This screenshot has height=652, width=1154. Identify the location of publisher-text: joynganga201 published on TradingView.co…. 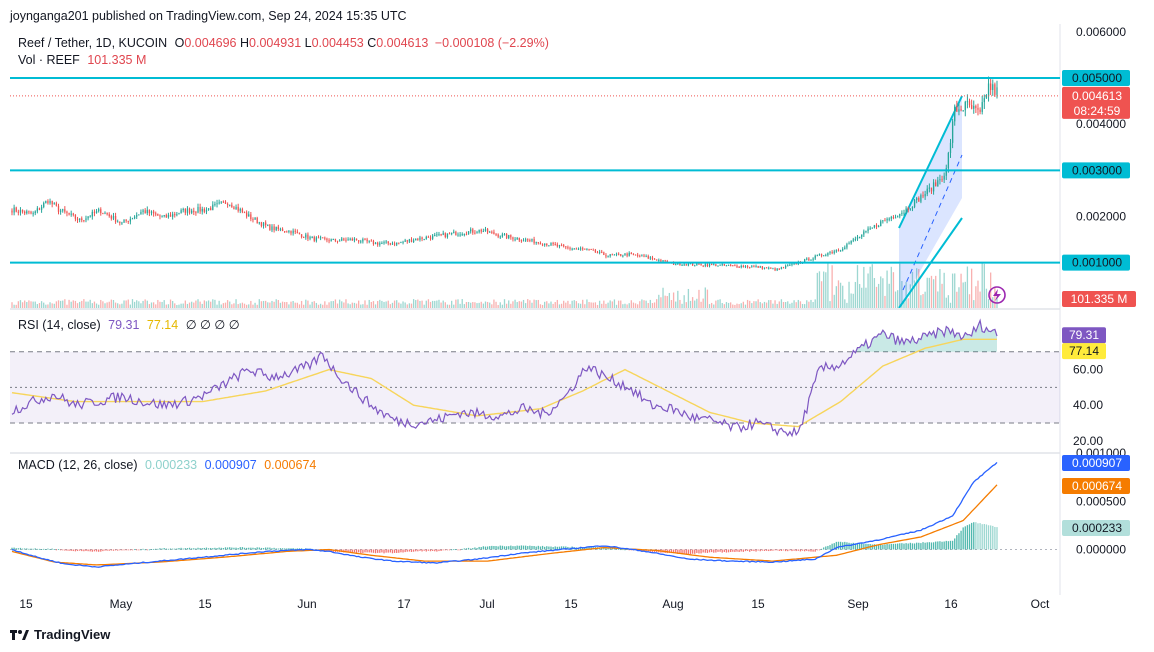
(208, 16).